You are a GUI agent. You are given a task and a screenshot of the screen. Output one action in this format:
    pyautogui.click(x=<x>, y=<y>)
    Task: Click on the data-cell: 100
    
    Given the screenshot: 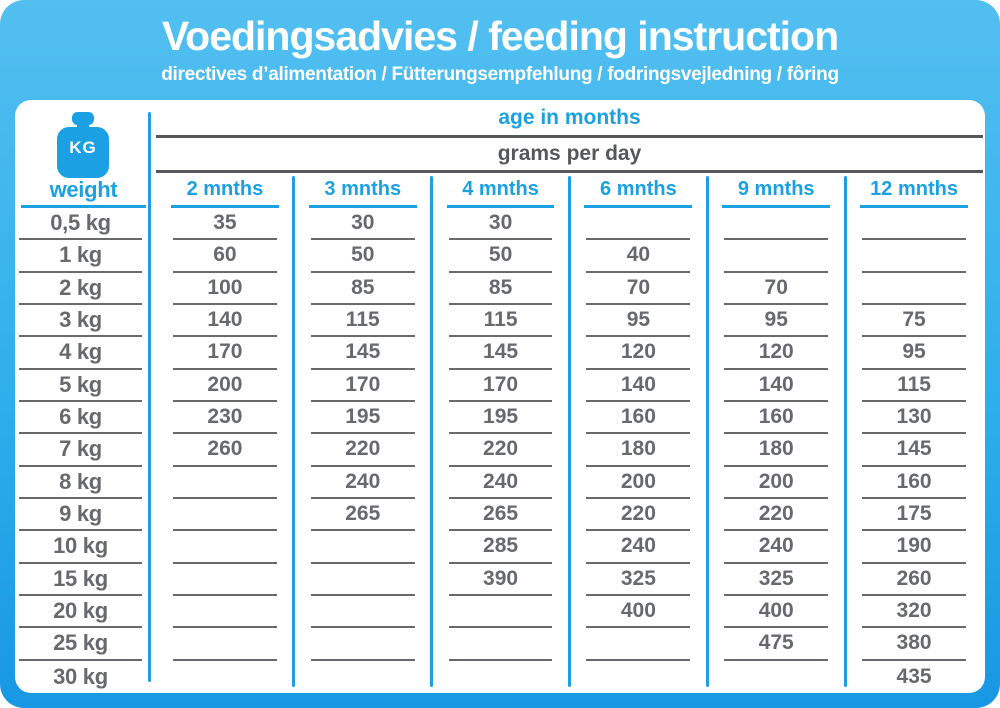 What is the action you would take?
    pyautogui.click(x=225, y=289)
    